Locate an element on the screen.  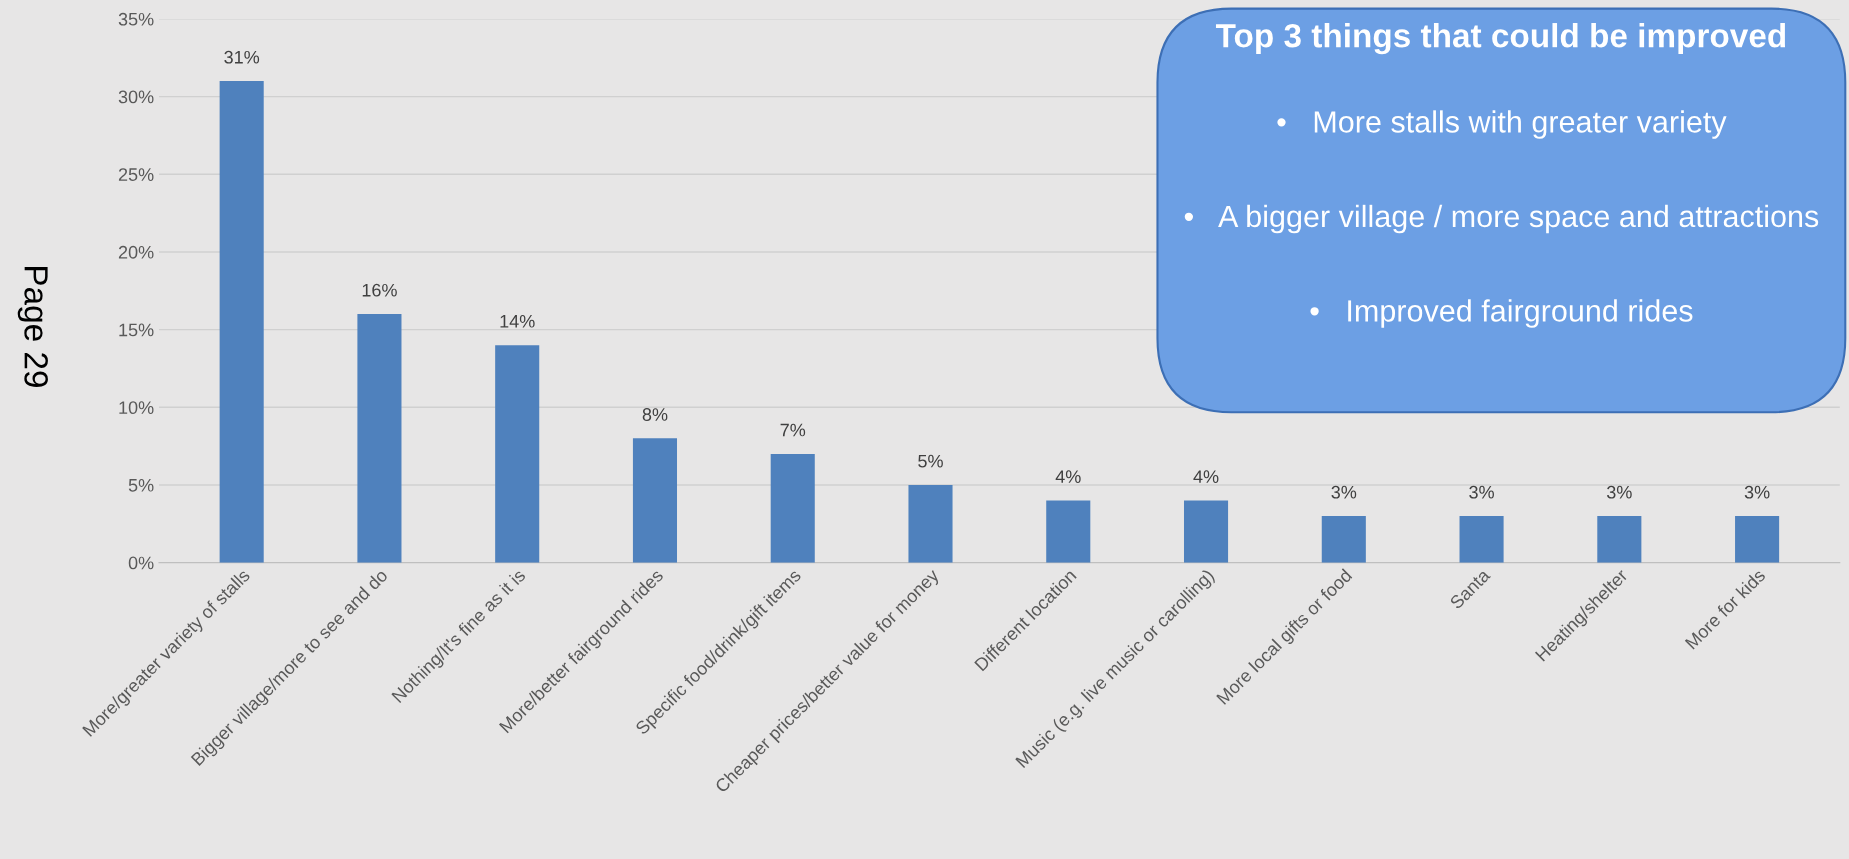
data-label: 16% is located at coordinates (379, 290).